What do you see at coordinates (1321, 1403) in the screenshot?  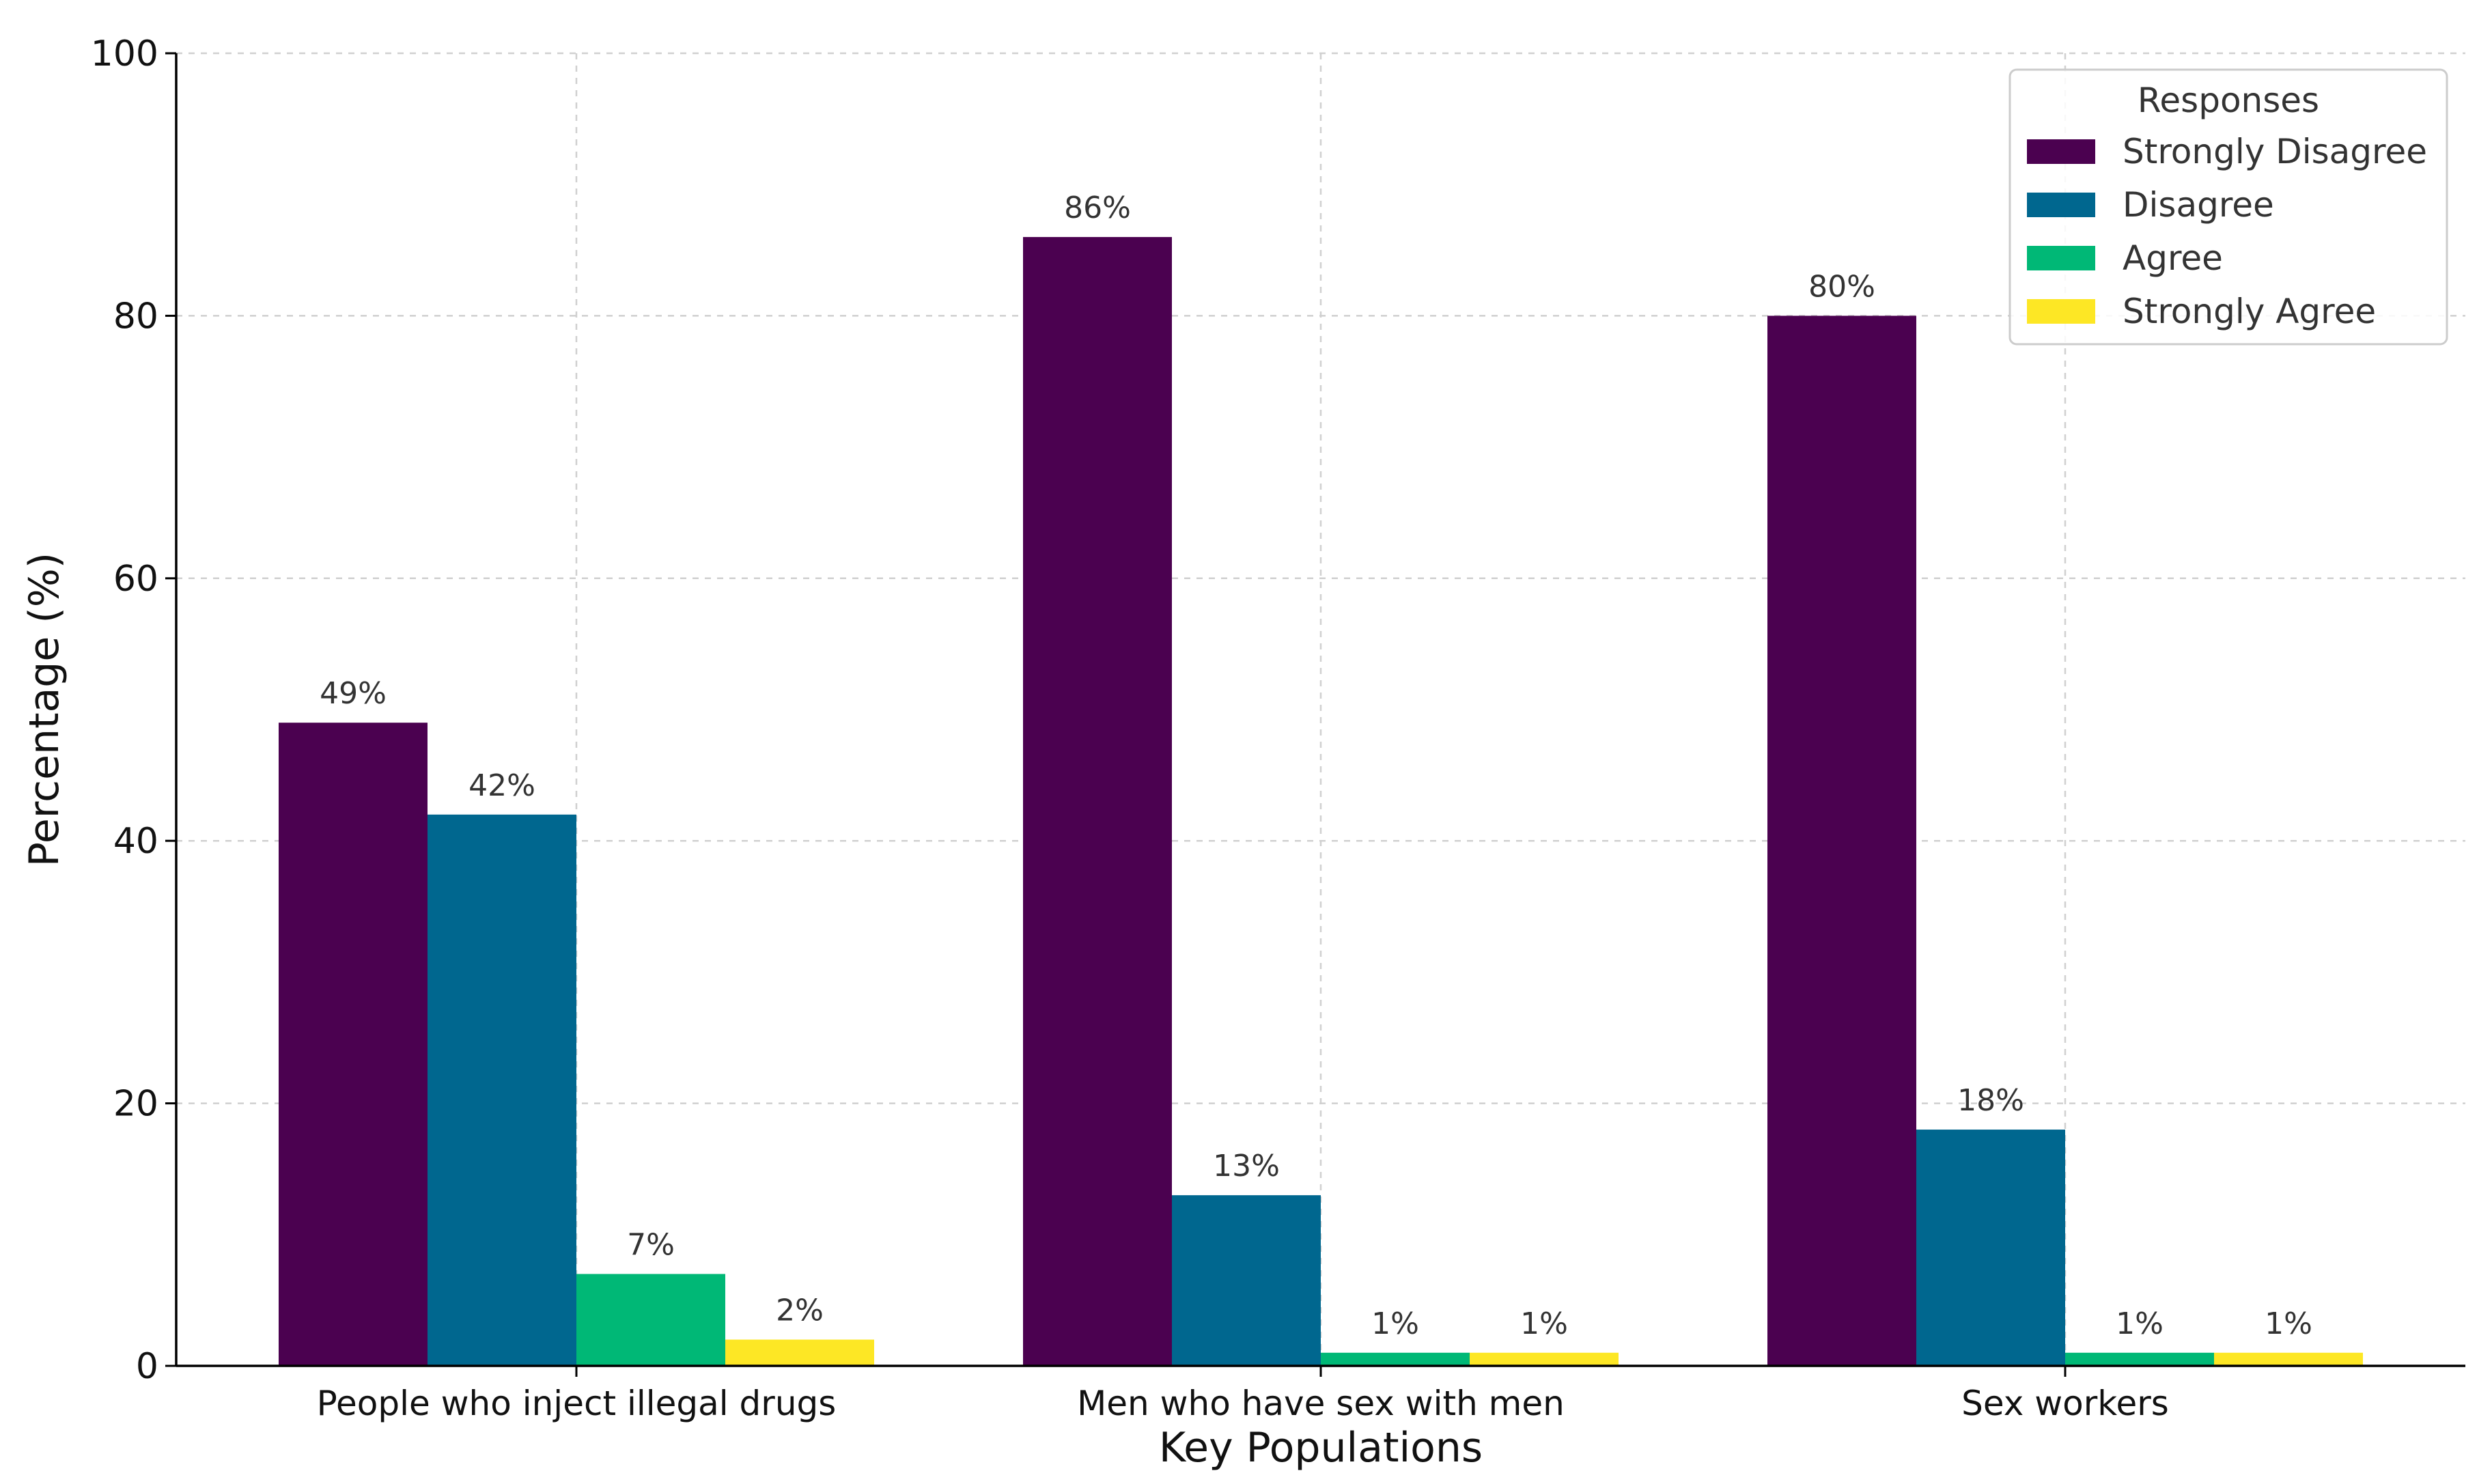 I see `x-tick-label: Men who have sex with men` at bounding box center [1321, 1403].